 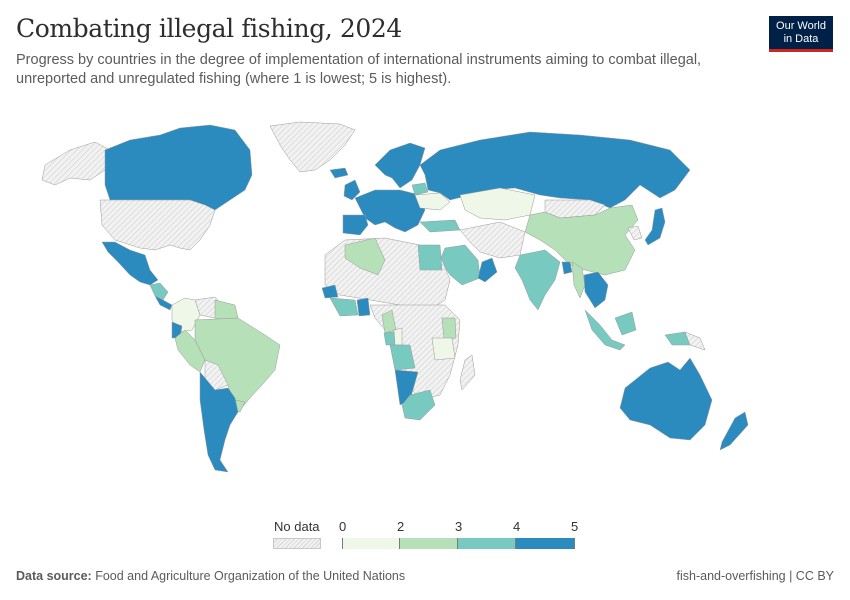 What do you see at coordinates (344, 307) in the screenshot?
I see `region-west-africa-teal` at bounding box center [344, 307].